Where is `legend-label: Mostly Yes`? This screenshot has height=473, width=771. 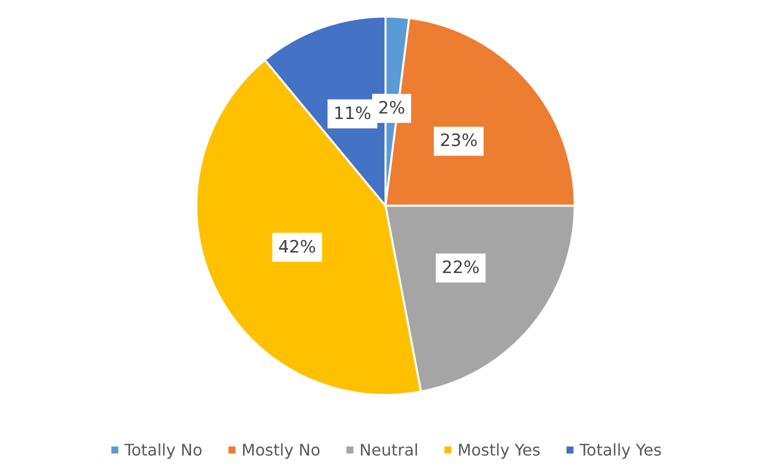
legend-label: Mostly Yes is located at coordinates (498, 450).